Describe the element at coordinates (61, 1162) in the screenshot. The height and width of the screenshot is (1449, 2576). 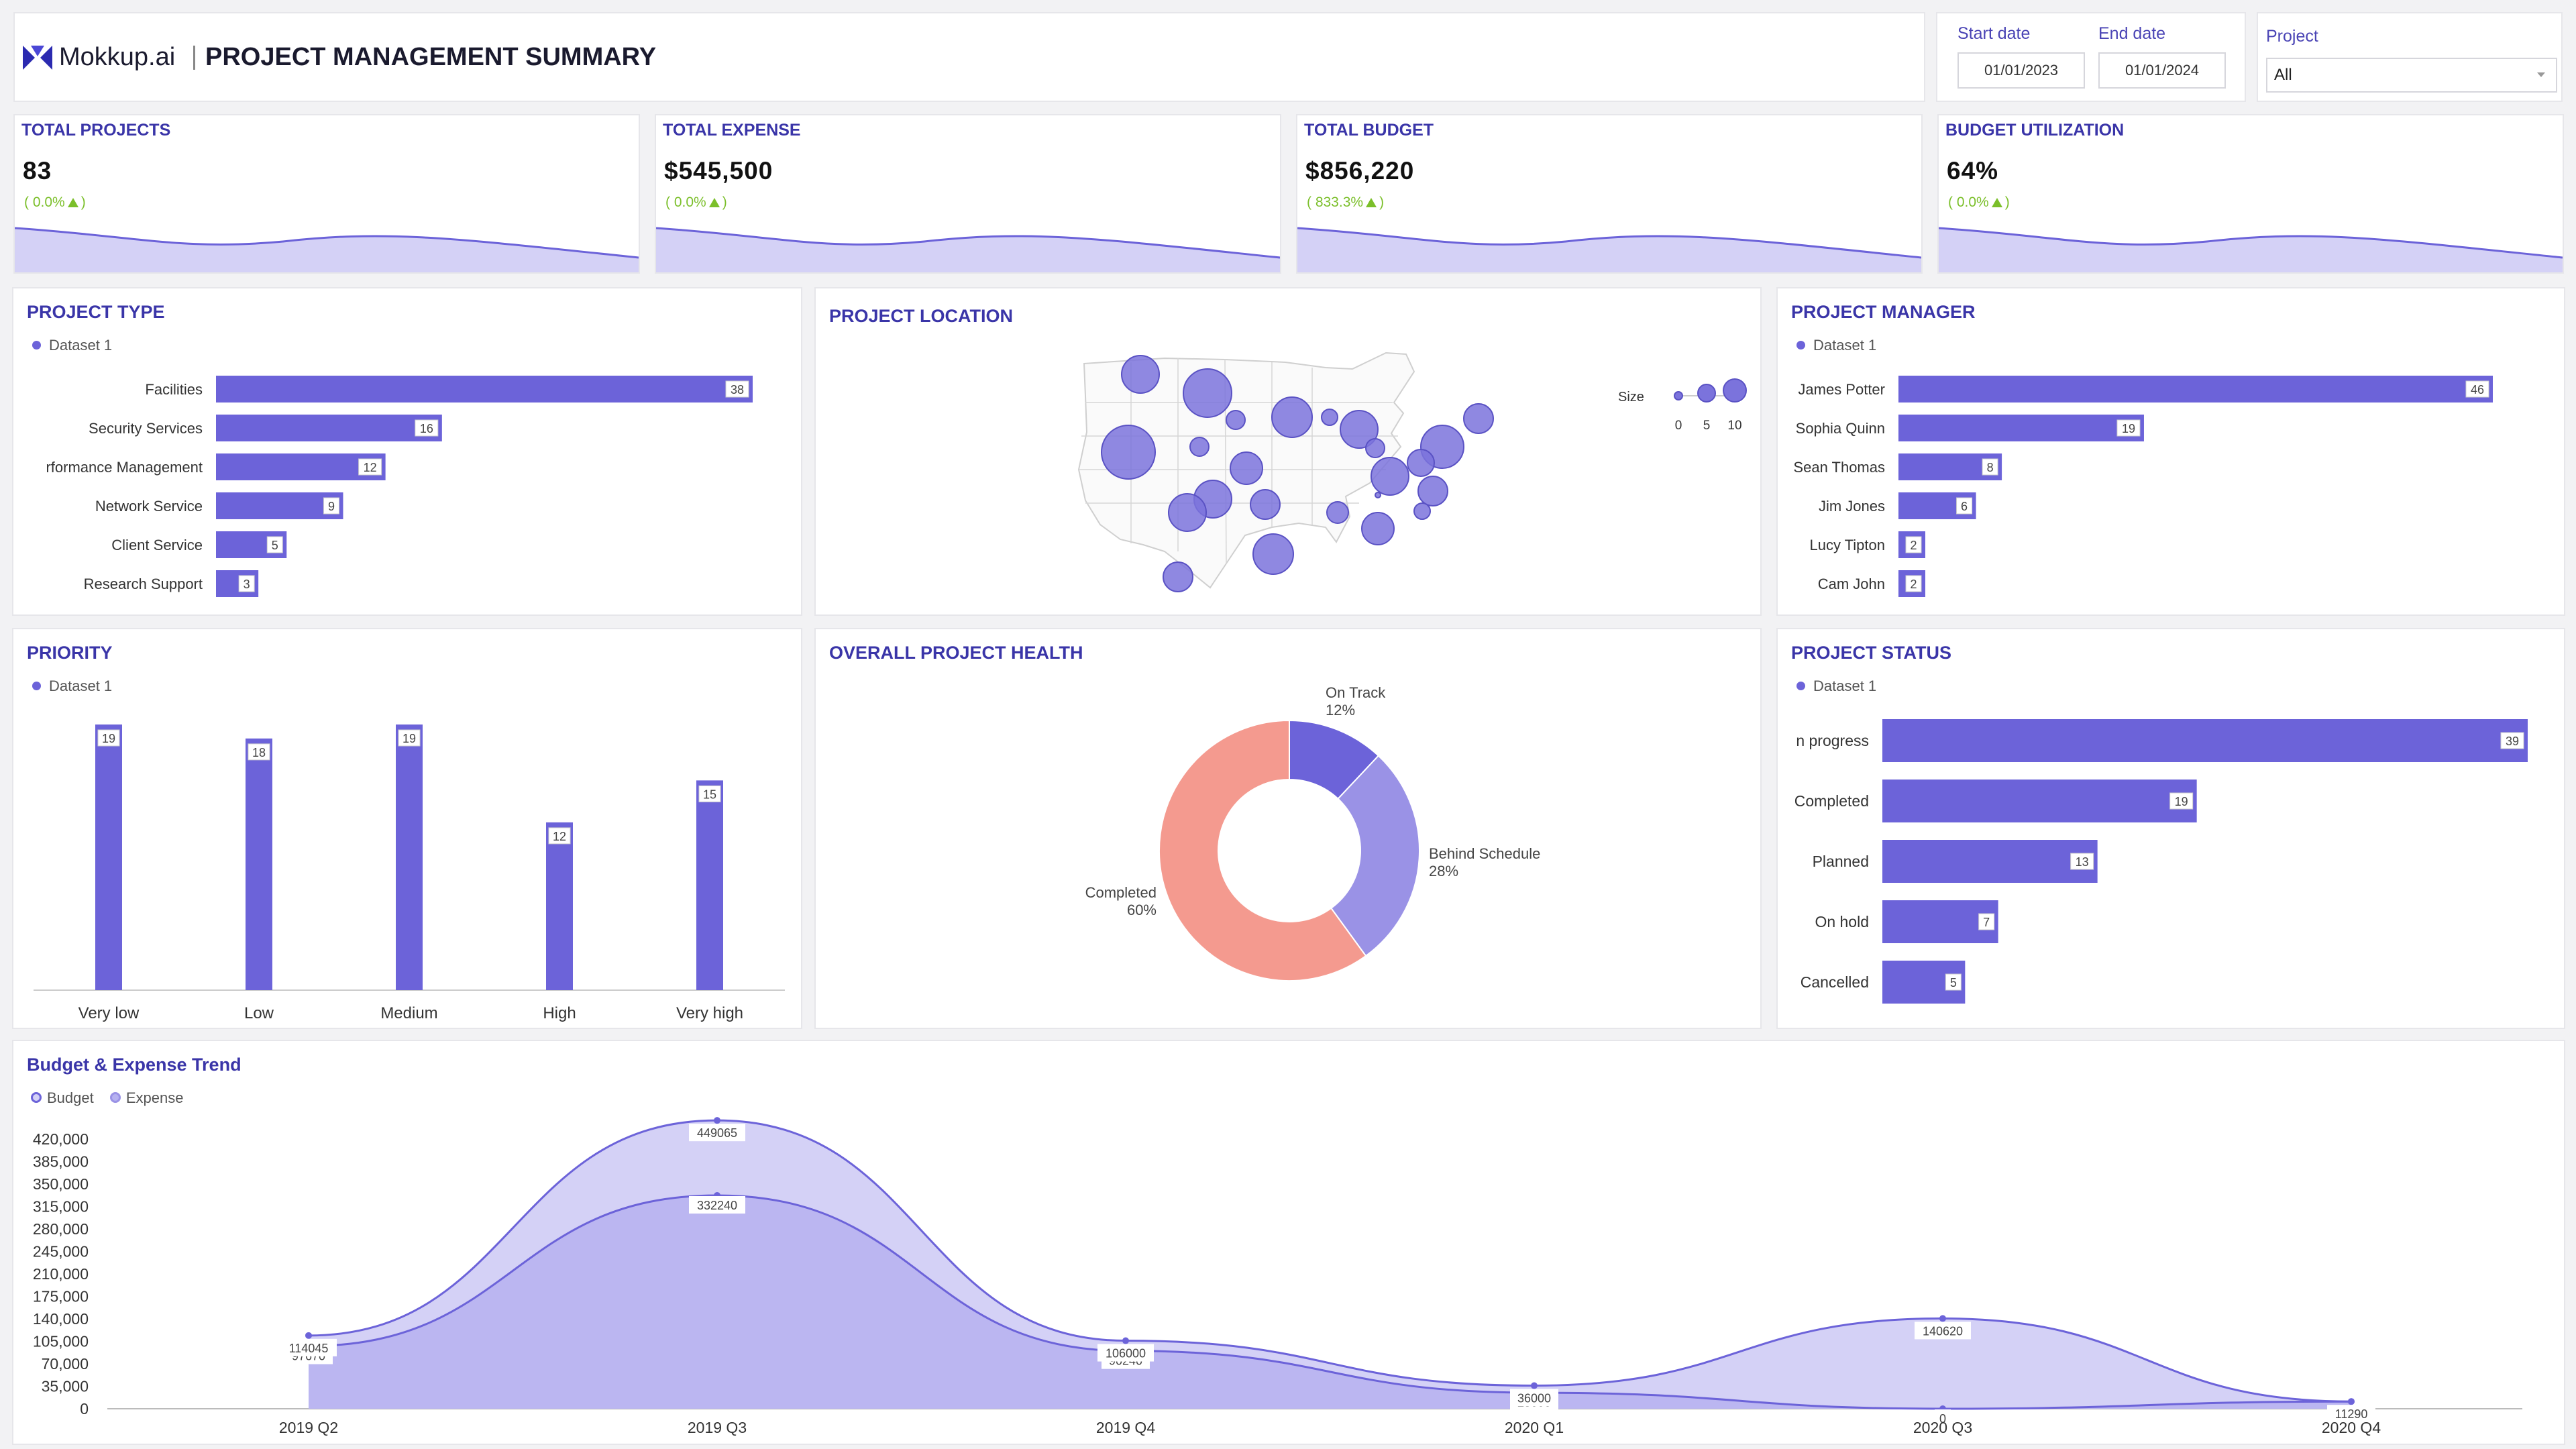
I see `y-tick-label: 385,000` at that location.